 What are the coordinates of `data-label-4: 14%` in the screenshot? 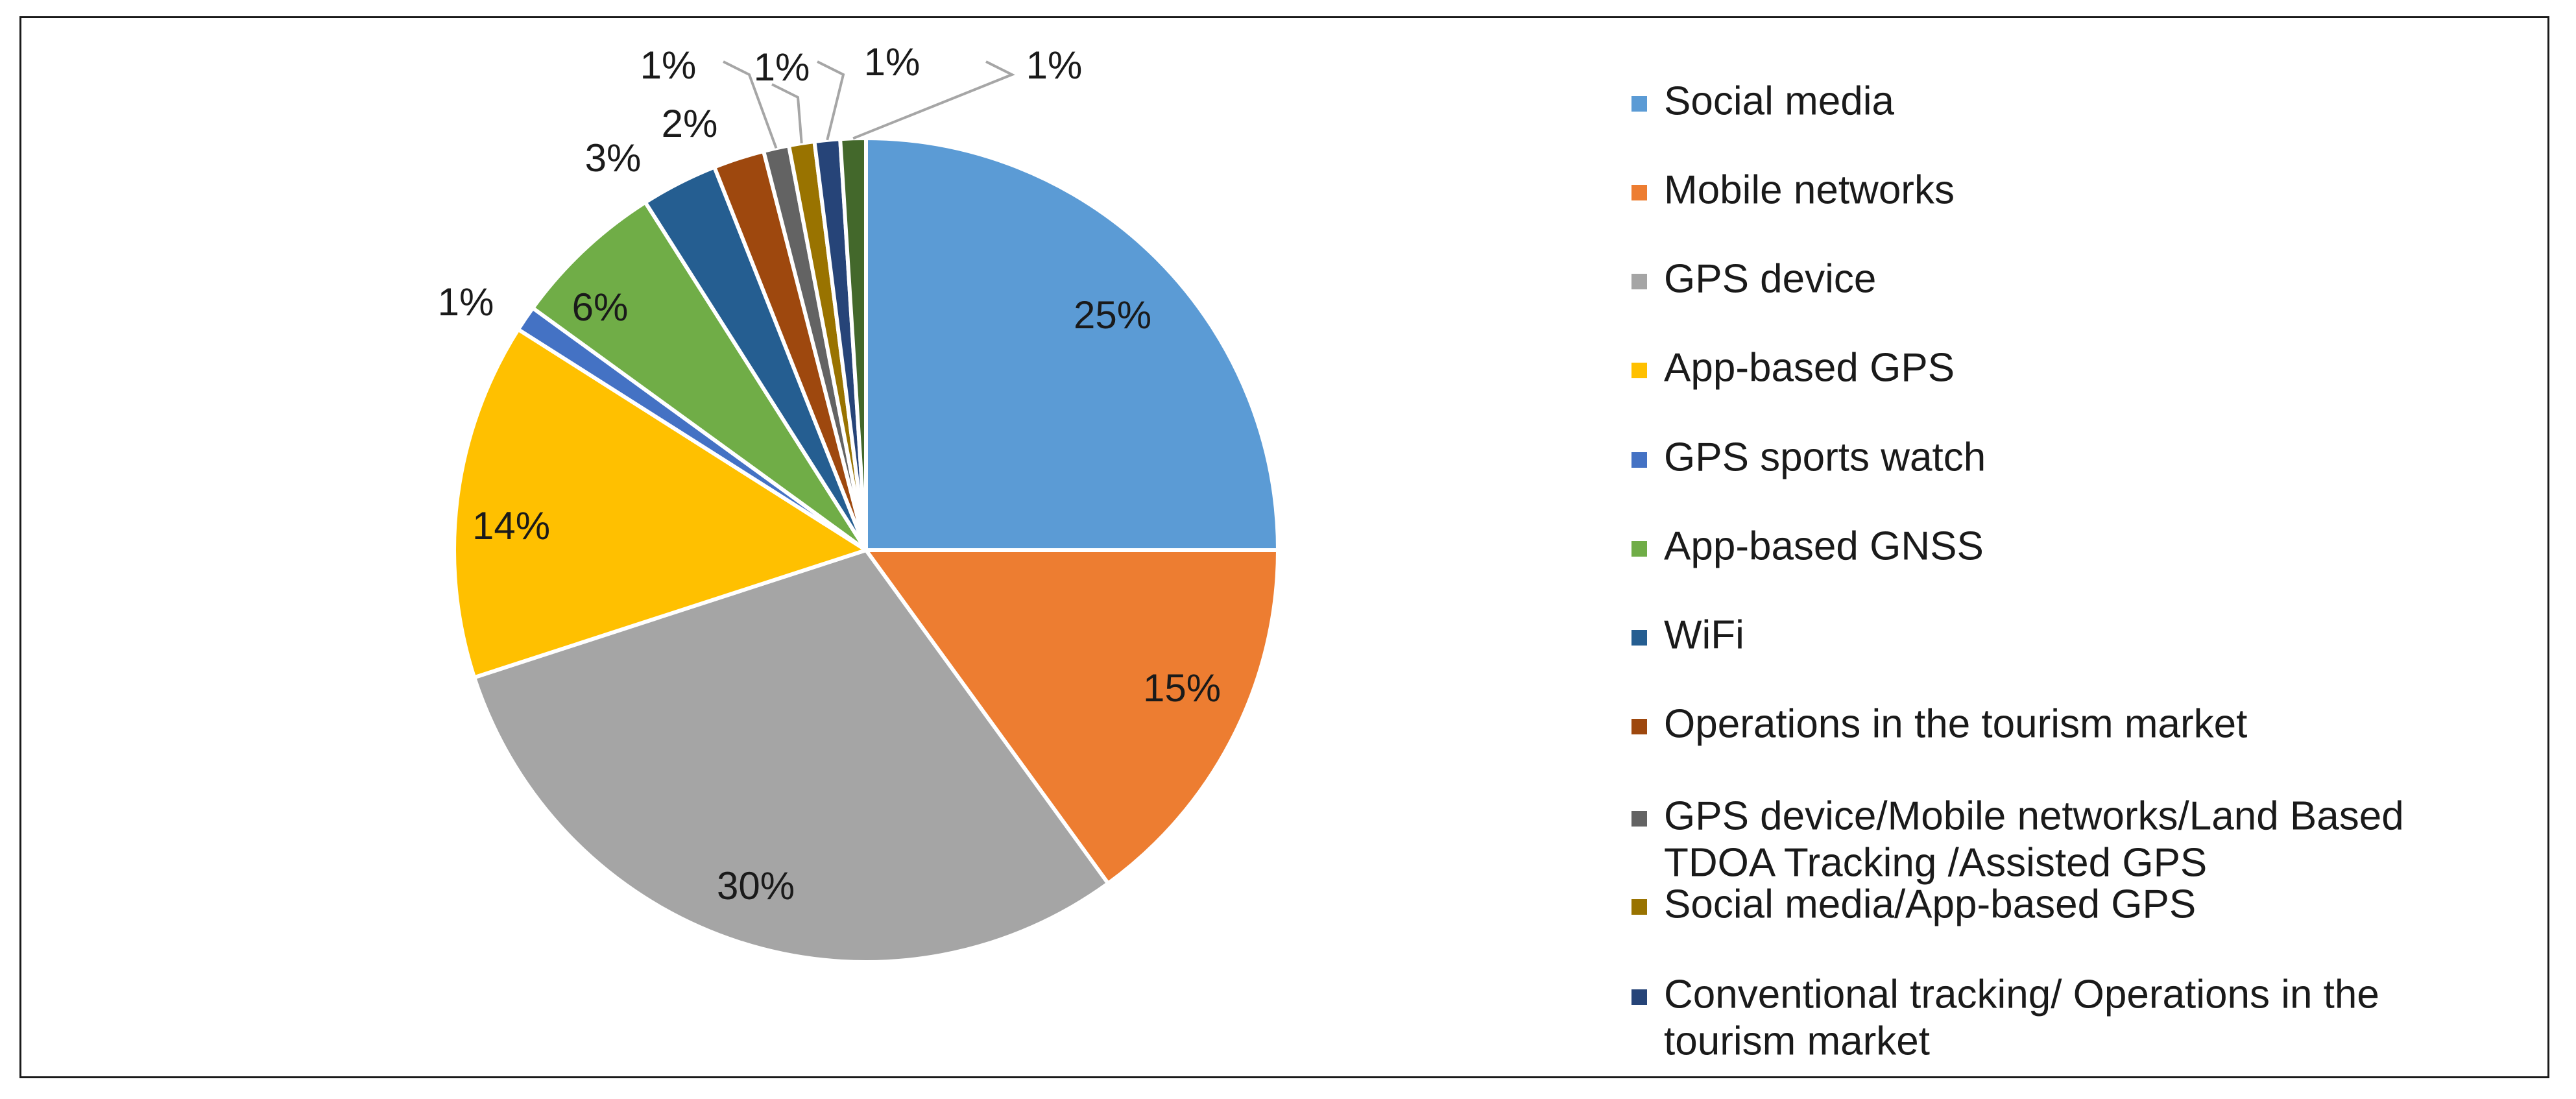 It's located at (511, 526).